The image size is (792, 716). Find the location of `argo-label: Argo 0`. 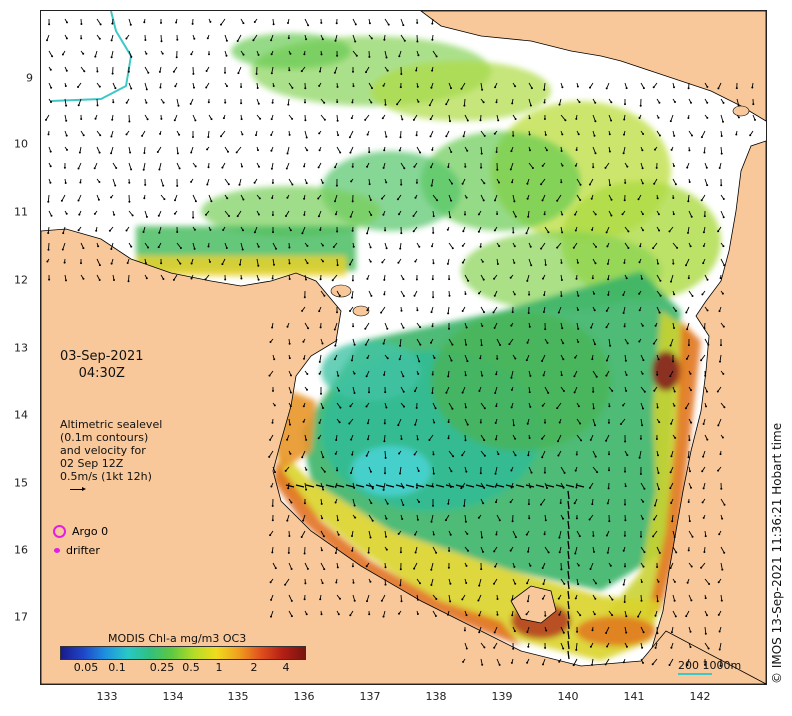

argo-label: Argo 0 is located at coordinates (90, 531).